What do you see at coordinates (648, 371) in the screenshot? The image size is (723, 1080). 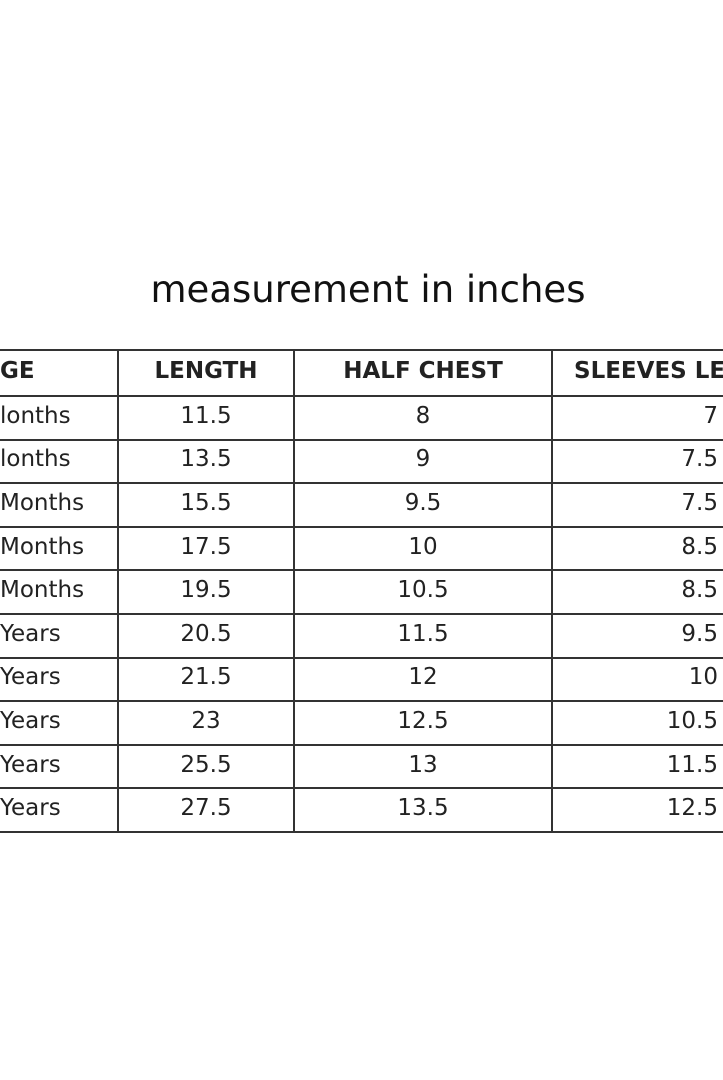 I see `header-cell: SLEEVES LE` at bounding box center [648, 371].